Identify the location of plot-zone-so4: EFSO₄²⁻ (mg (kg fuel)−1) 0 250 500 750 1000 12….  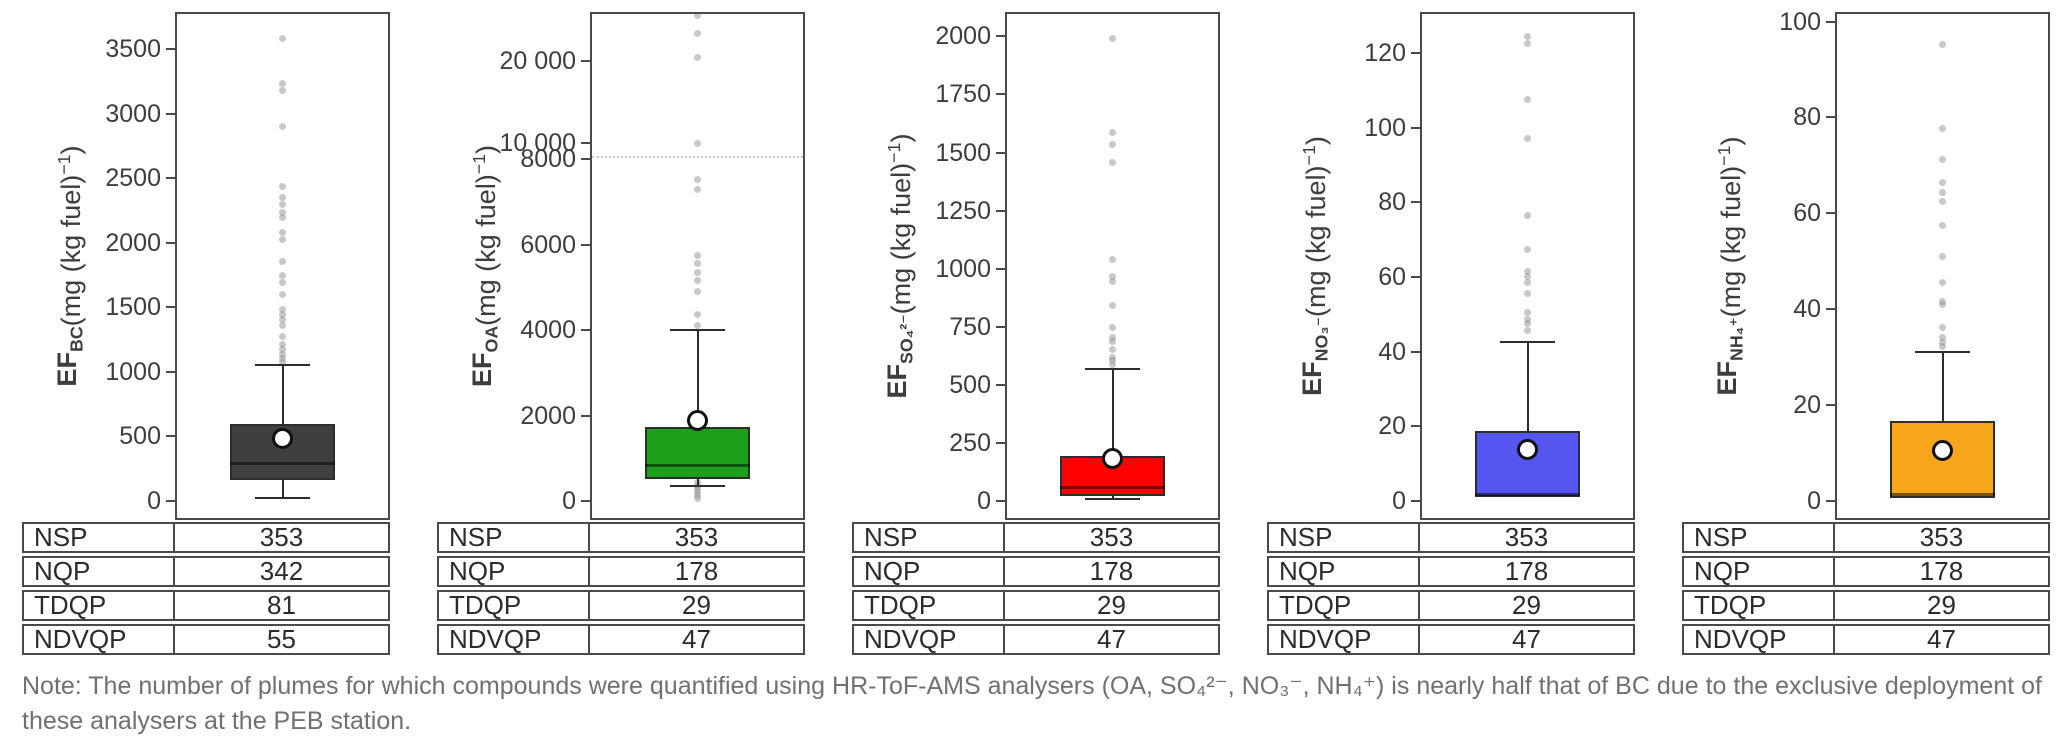
(1036, 260).